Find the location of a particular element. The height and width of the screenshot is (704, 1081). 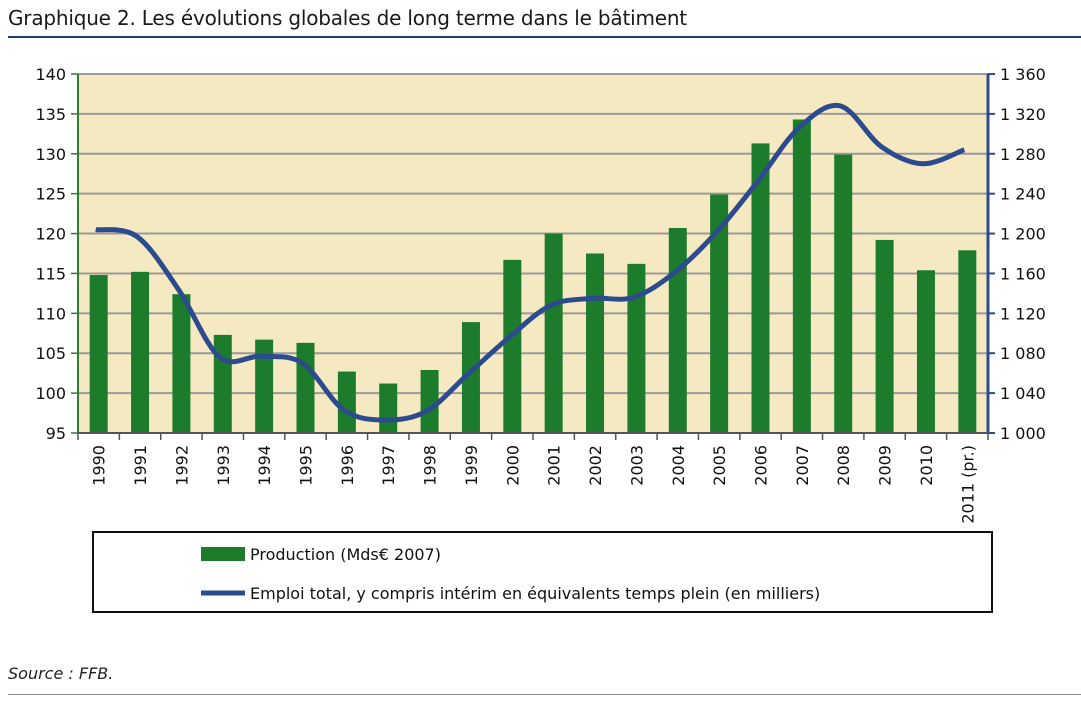

x-tick-label: 2007 is located at coordinates (802, 465).